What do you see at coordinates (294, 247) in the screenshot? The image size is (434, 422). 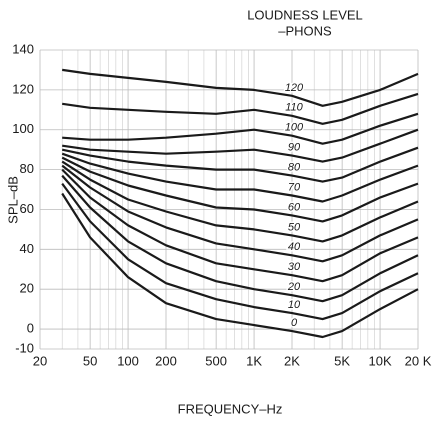 I see `curve-label: 40` at bounding box center [294, 247].